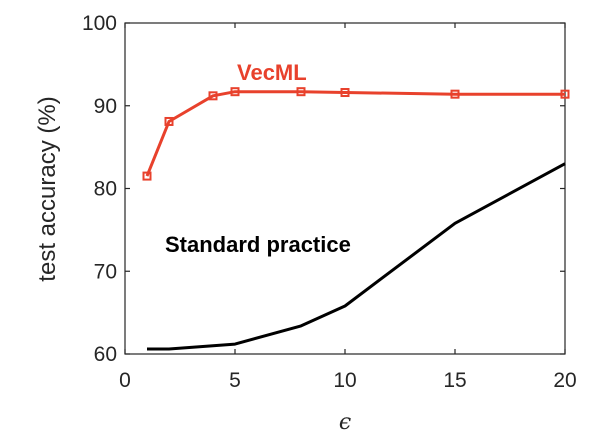 The image size is (600, 442). What do you see at coordinates (235, 380) in the screenshot?
I see `x-tick-label: 5` at bounding box center [235, 380].